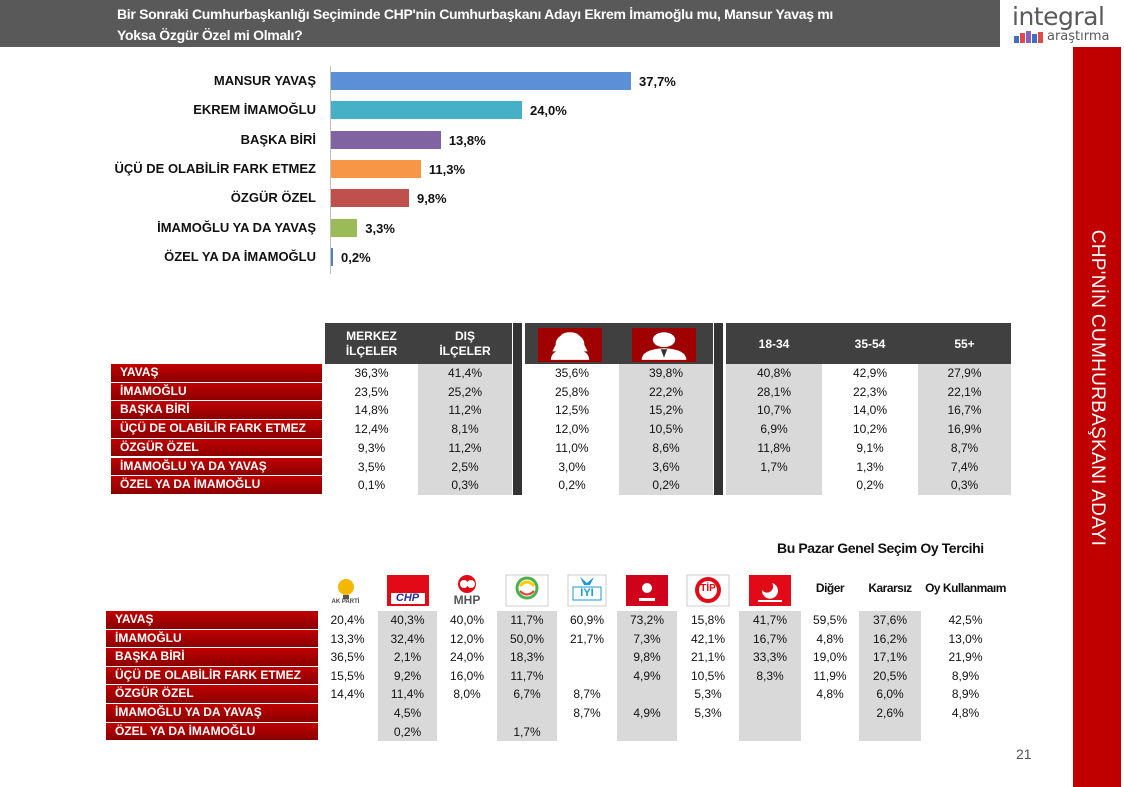 The width and height of the screenshot is (1124, 787). What do you see at coordinates (527, 657) in the screenshot?
I see `table2-cell: 18,3%` at bounding box center [527, 657].